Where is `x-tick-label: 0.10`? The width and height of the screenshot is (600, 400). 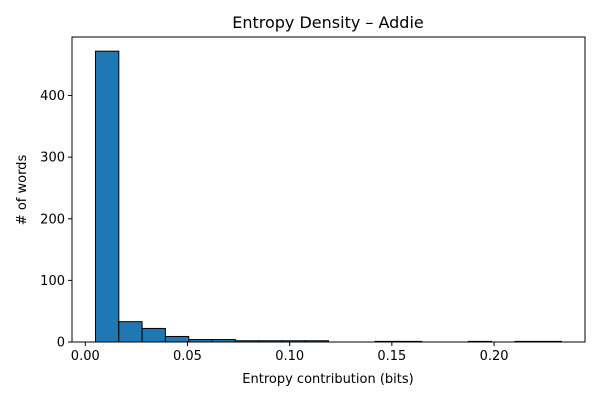
x-tick-label: 0.10 is located at coordinates (289, 356).